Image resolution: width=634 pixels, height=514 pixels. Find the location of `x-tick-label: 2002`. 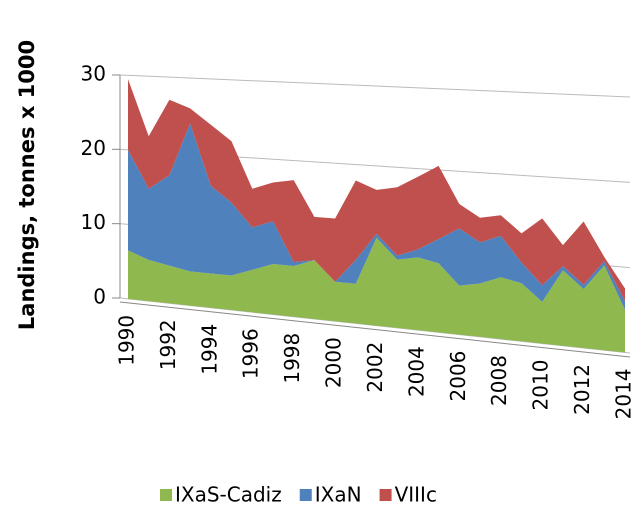

x-tick-label: 2002 is located at coordinates (375, 367).